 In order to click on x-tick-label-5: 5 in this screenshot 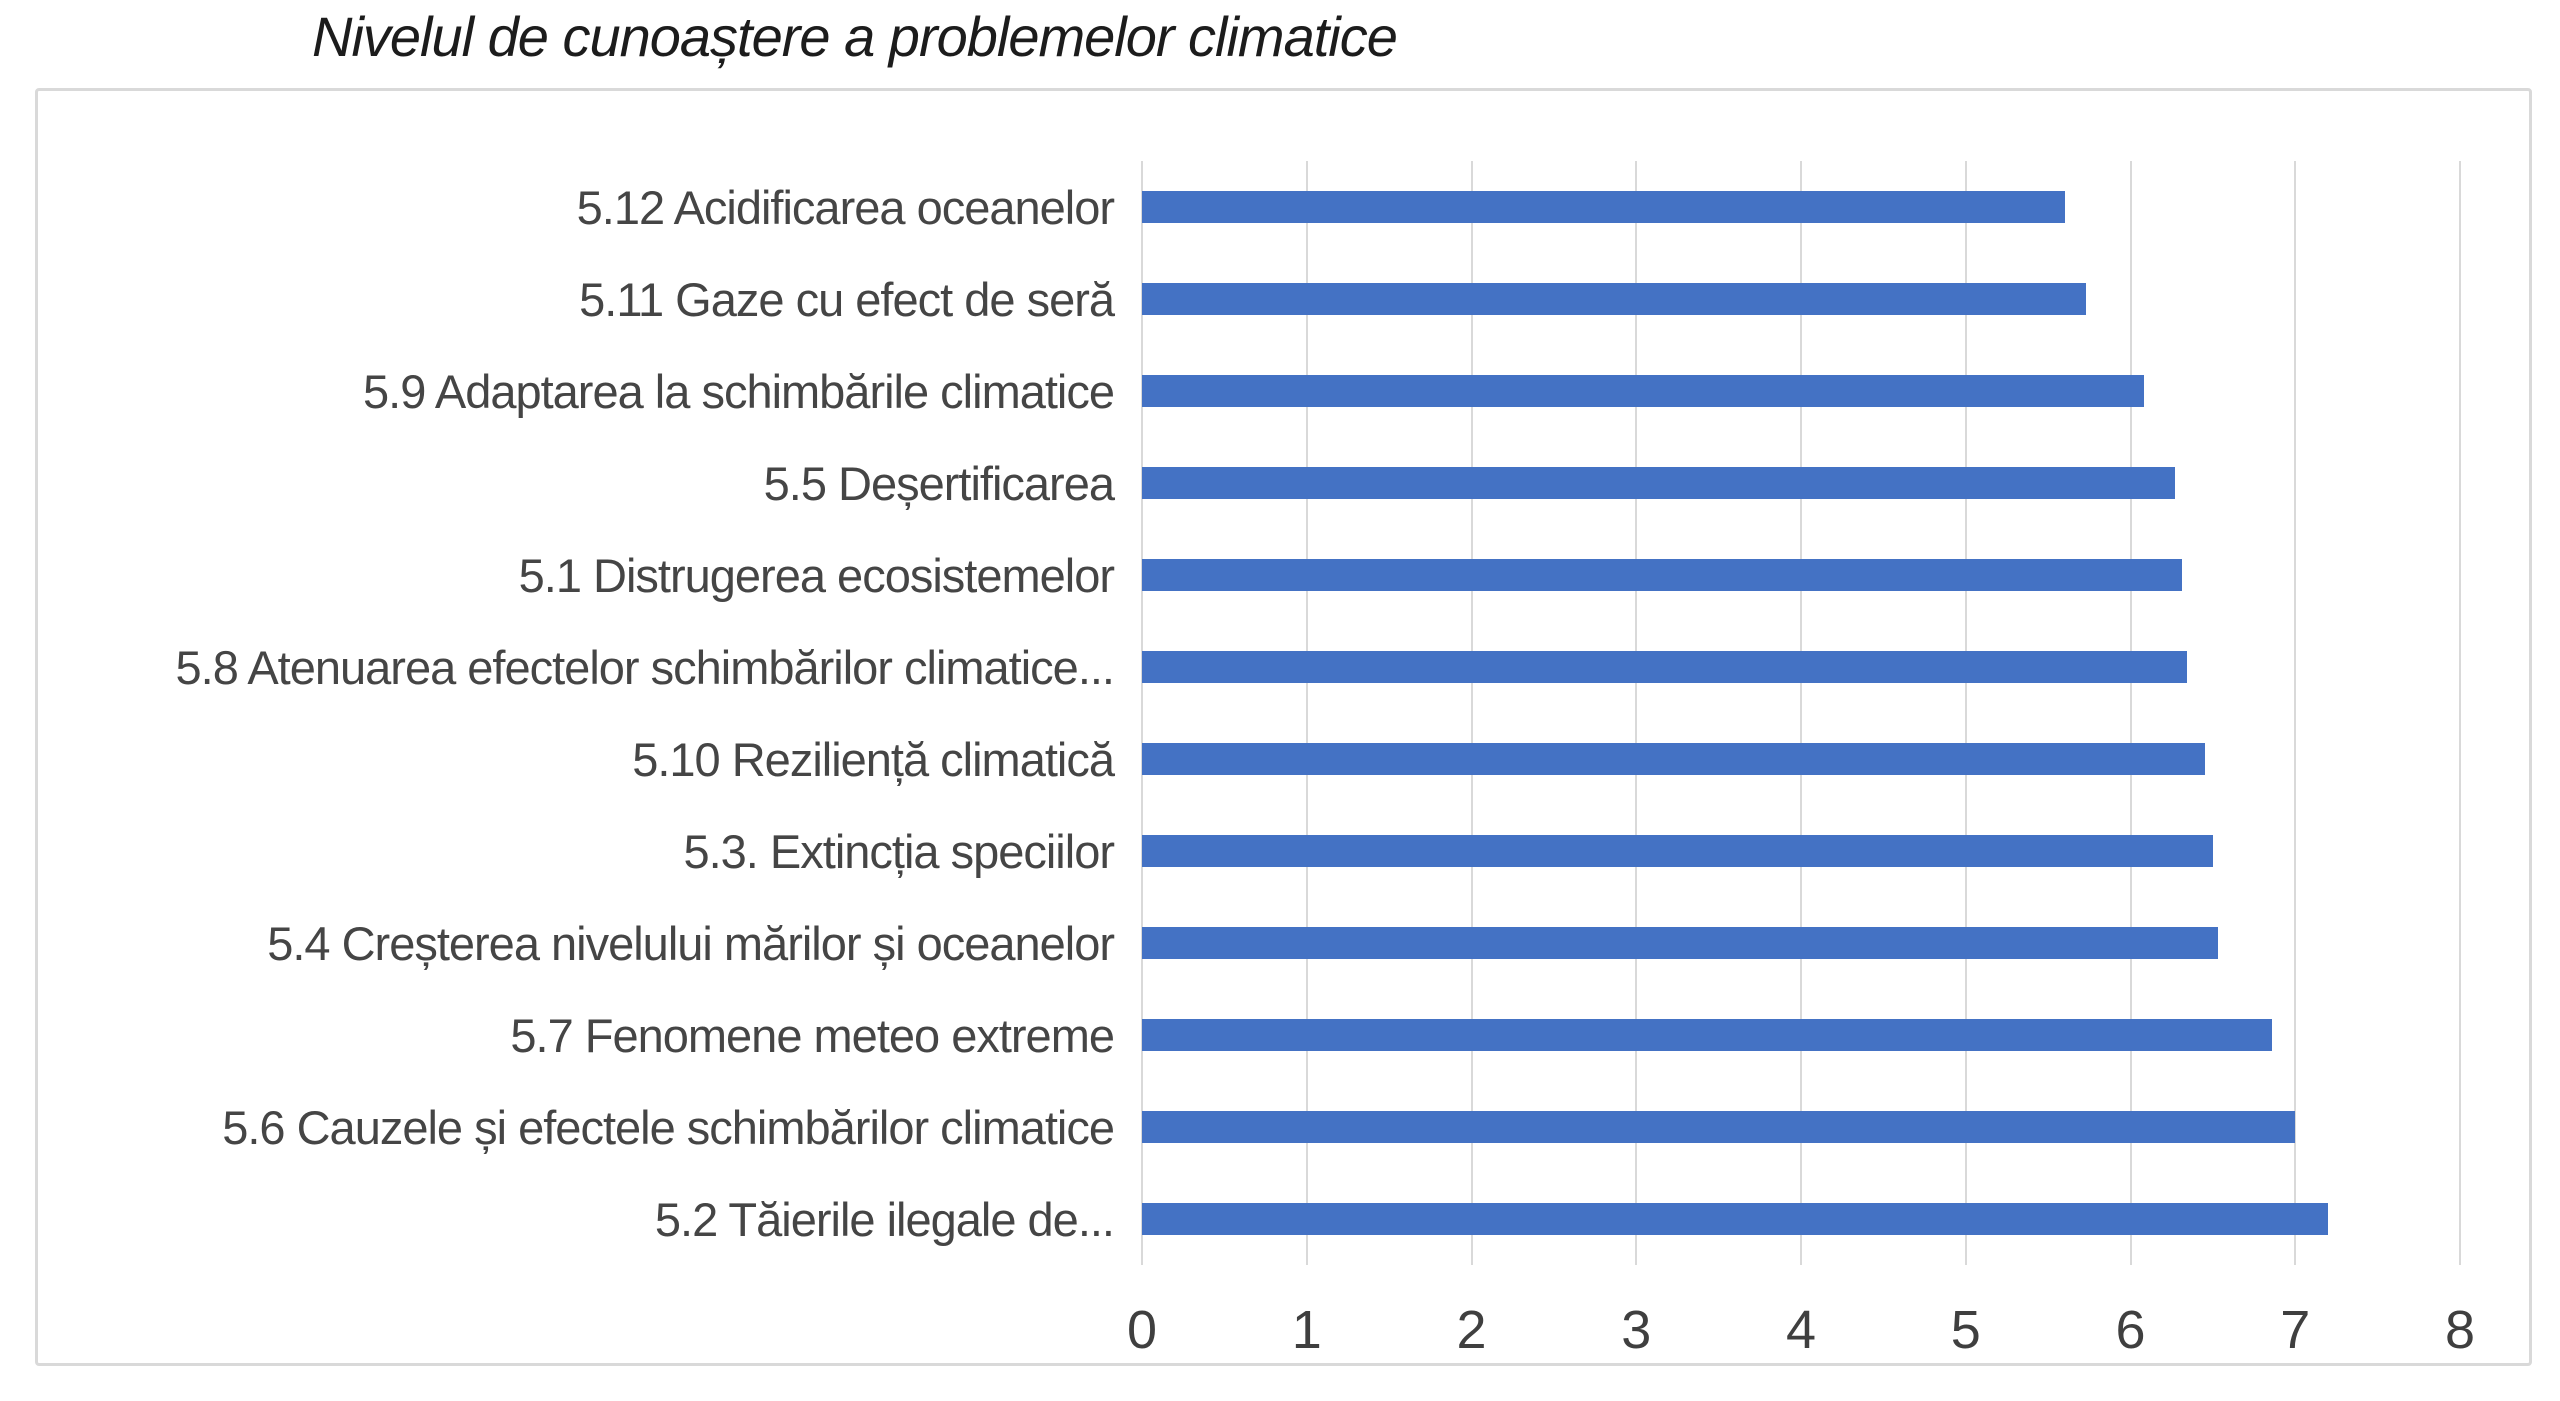, I will do `click(1965, 1330)`.